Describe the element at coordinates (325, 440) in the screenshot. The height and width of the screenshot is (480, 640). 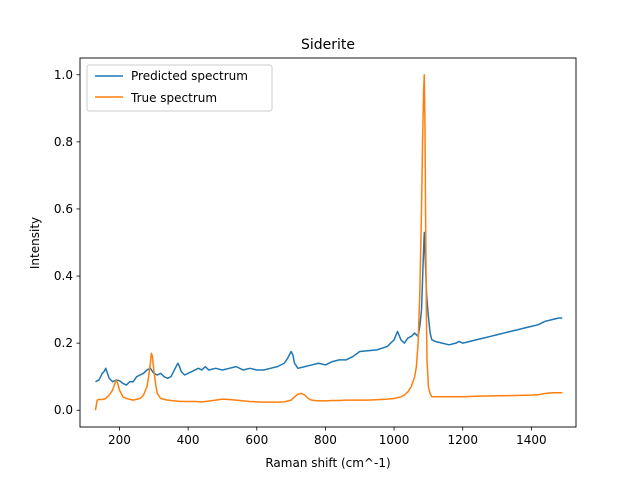
I see `x-tick-label: 800` at that location.